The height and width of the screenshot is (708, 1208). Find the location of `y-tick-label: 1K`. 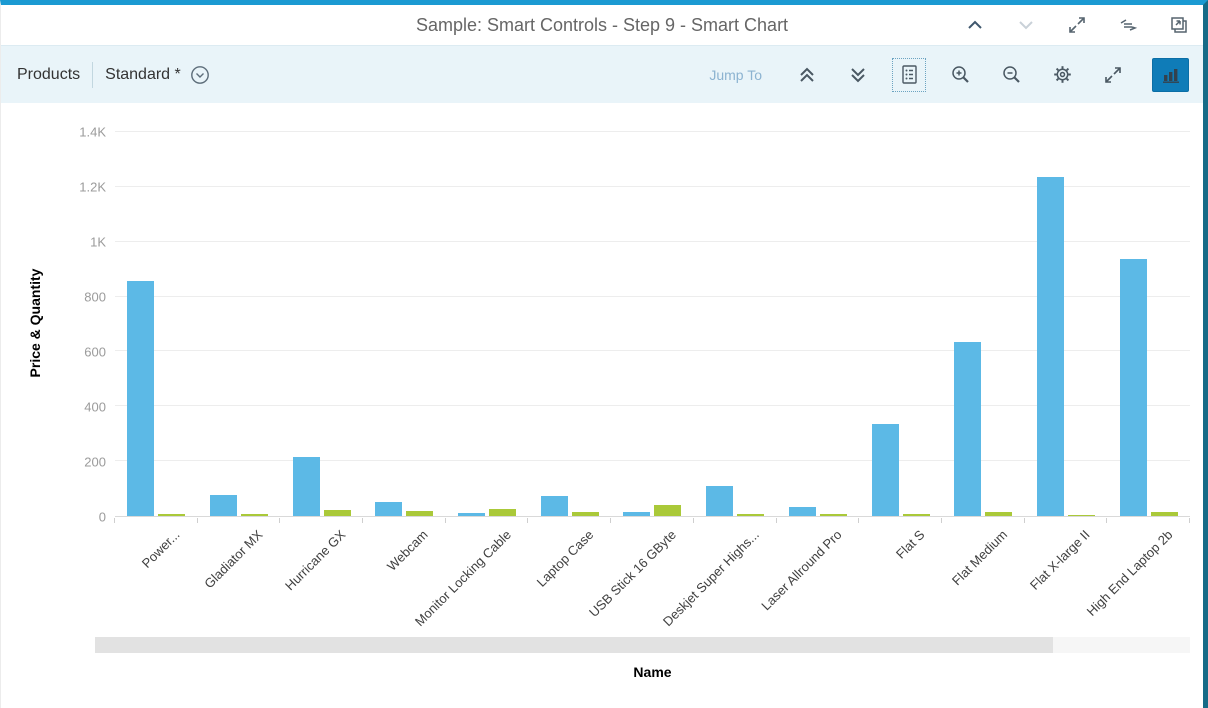

y-tick-label: 1K is located at coordinates (98, 242).